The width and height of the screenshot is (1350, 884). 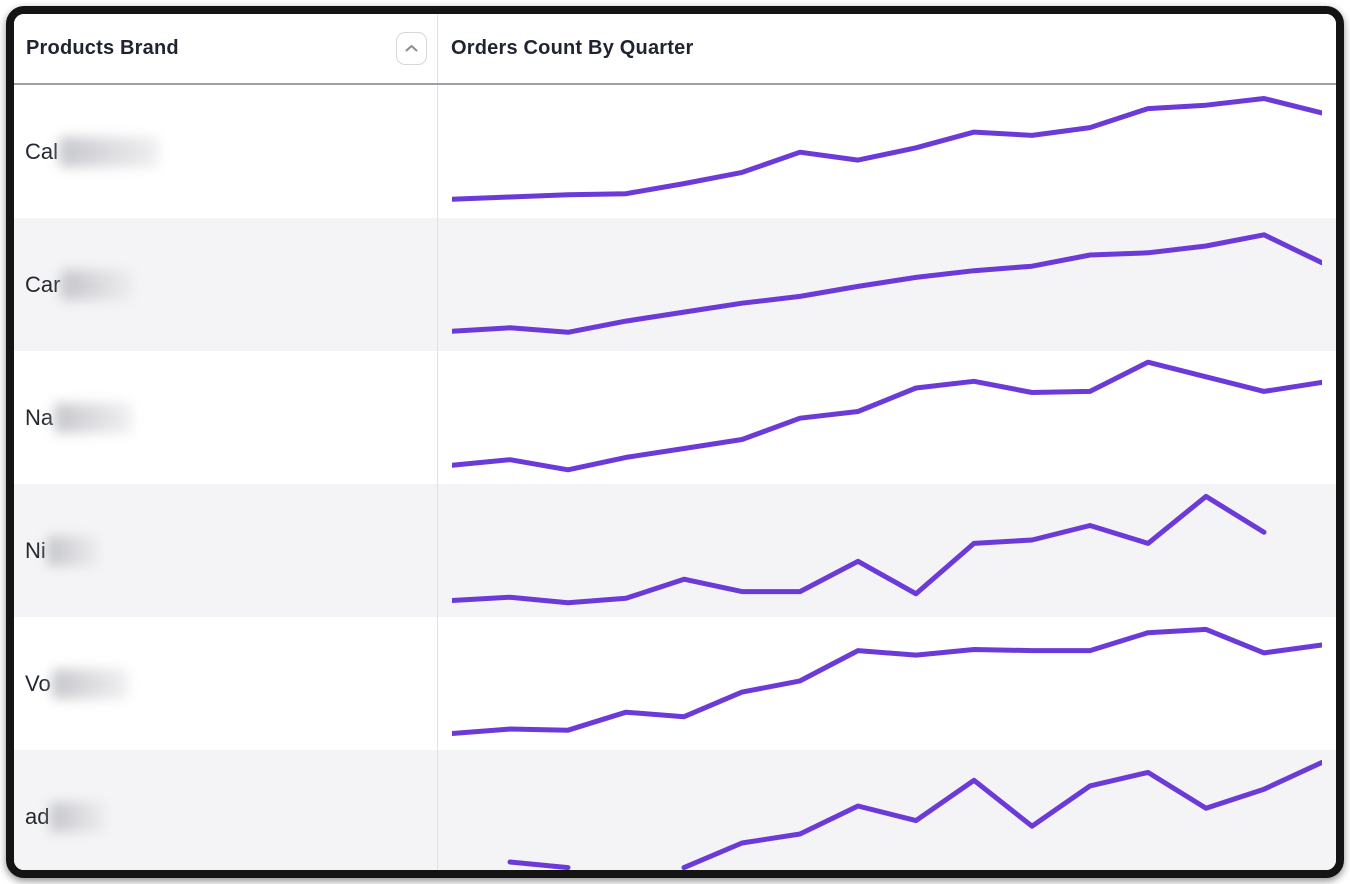 I want to click on brand-cell: Ni, so click(x=226, y=550).